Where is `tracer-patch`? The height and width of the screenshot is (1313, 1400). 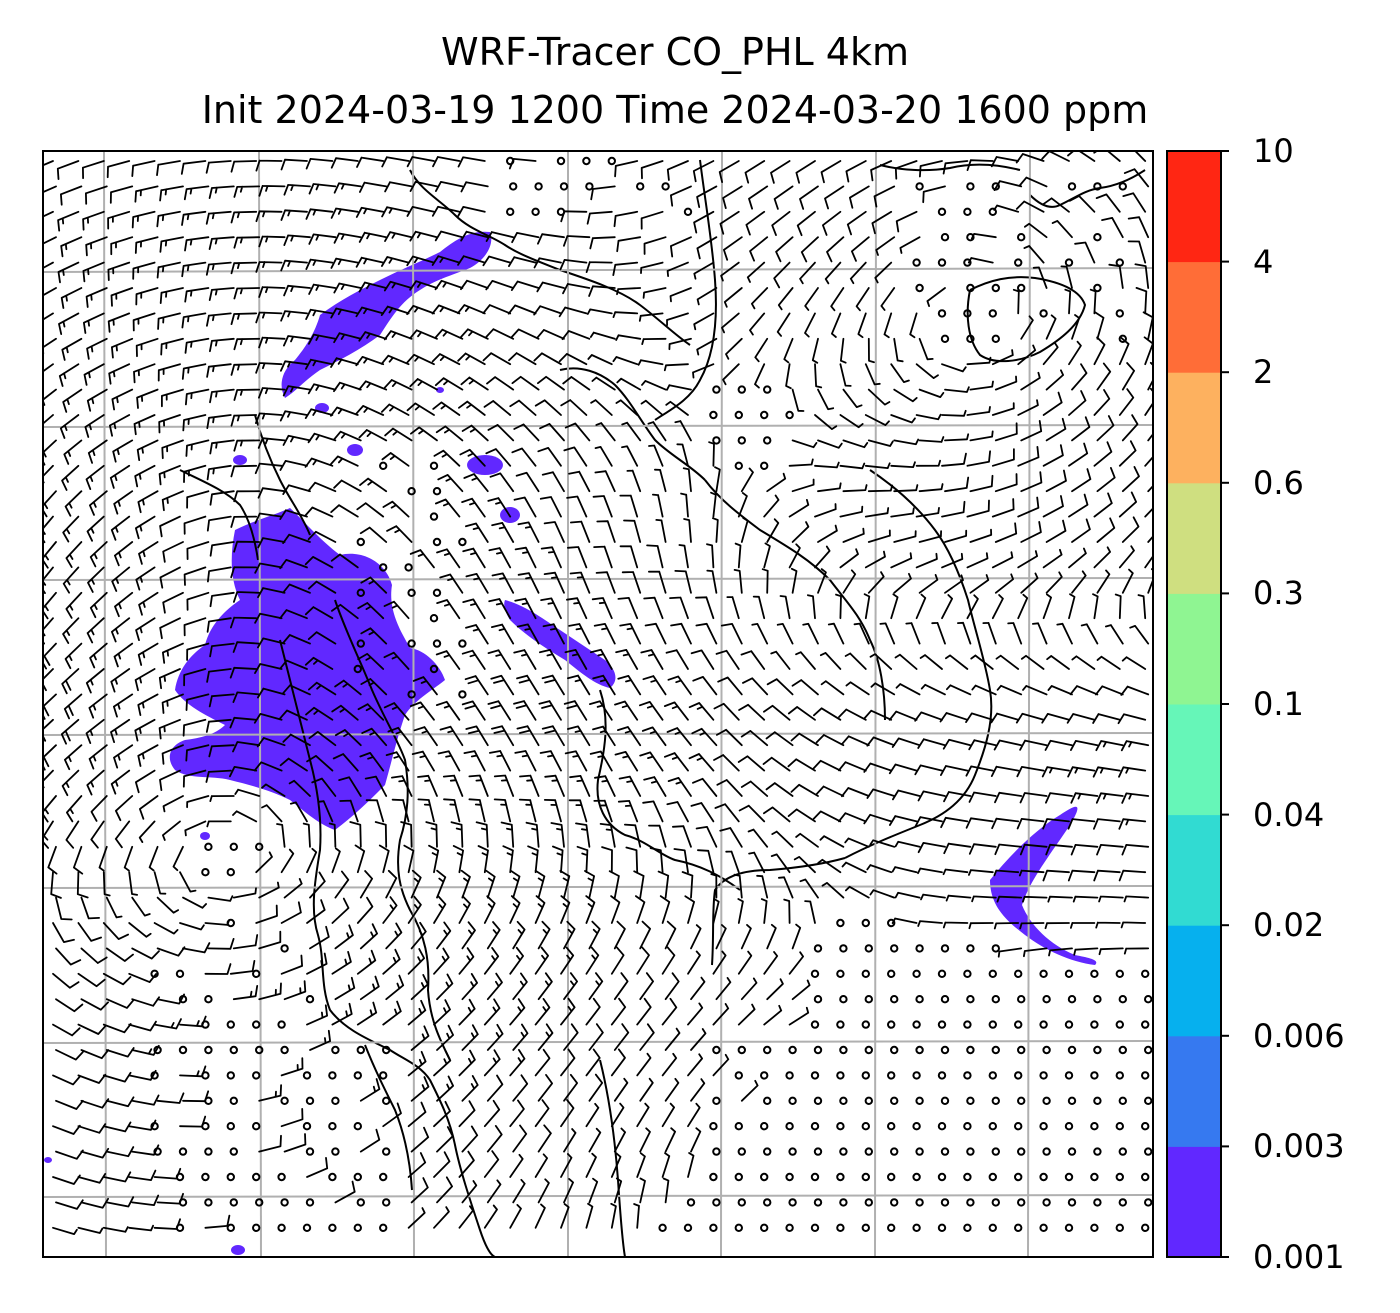 tracer-patch is located at coordinates (238, 1250).